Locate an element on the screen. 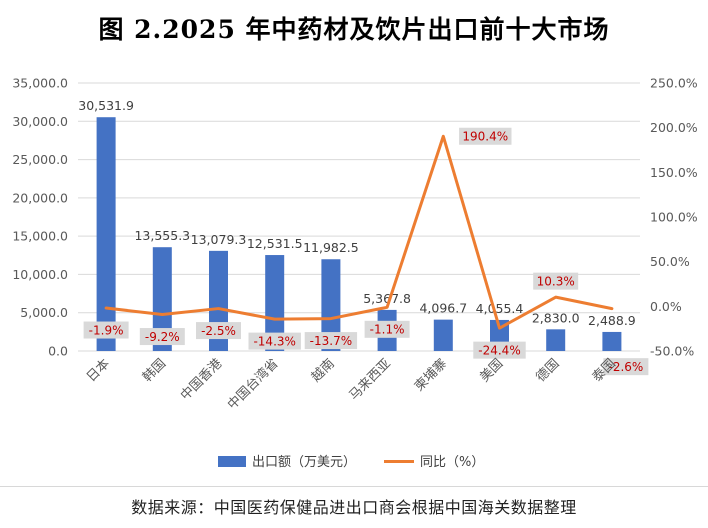 Image resolution: width=708 pixels, height=528 pixels. bar-value-label: 13,079.3 is located at coordinates (219, 239).